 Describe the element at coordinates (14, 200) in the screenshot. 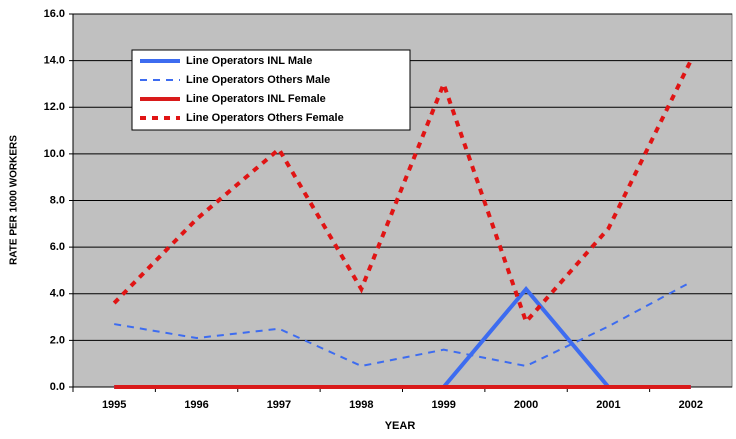

I see `y-axis-label: RATE PER 1000 WORKERS` at that location.